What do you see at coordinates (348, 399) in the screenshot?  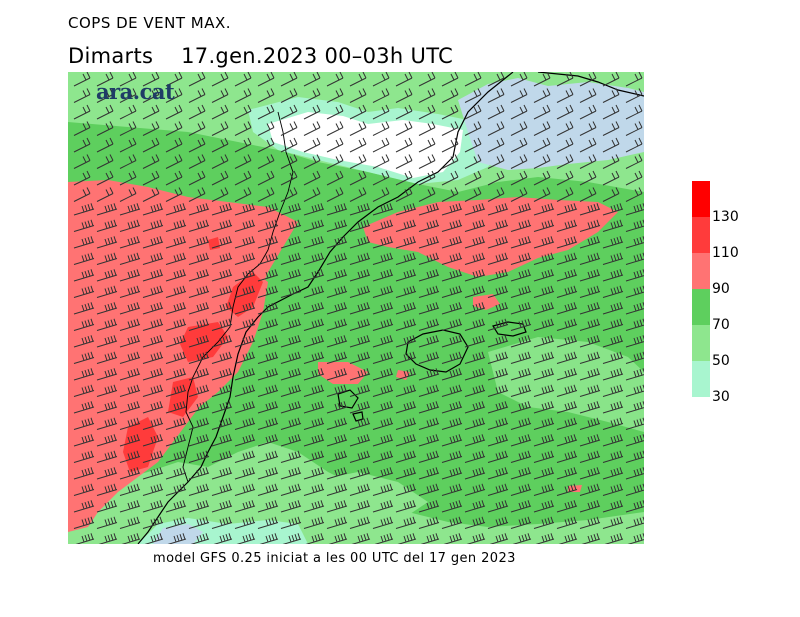 I see `island-ibiza` at bounding box center [348, 399].